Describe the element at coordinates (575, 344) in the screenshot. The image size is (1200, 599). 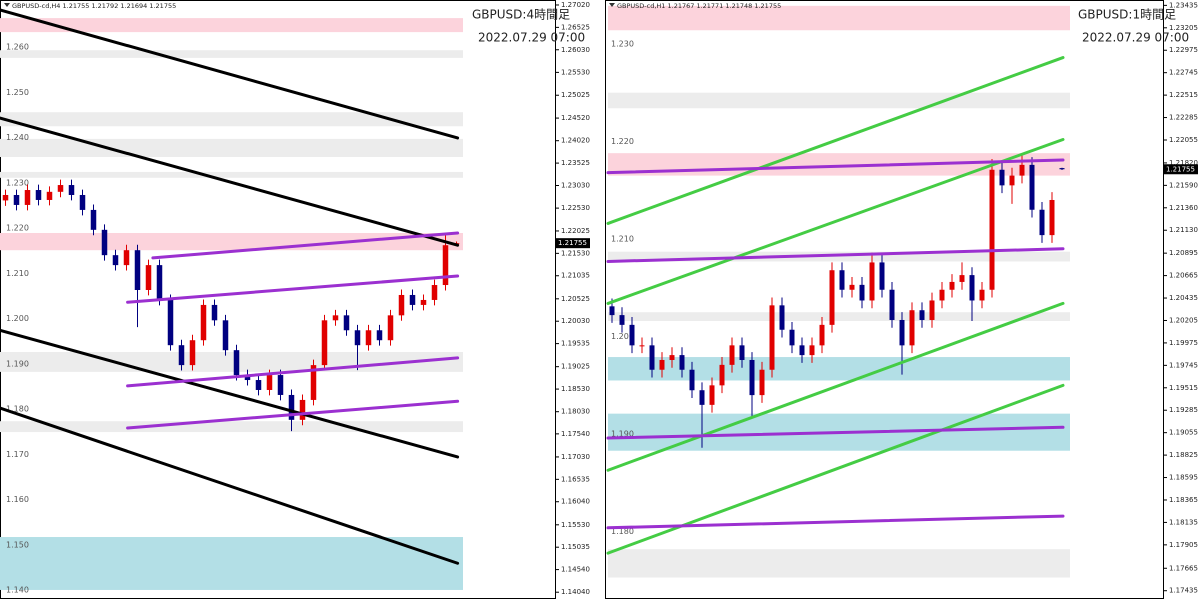
I see `y-tick-label: 1.19535` at that location.